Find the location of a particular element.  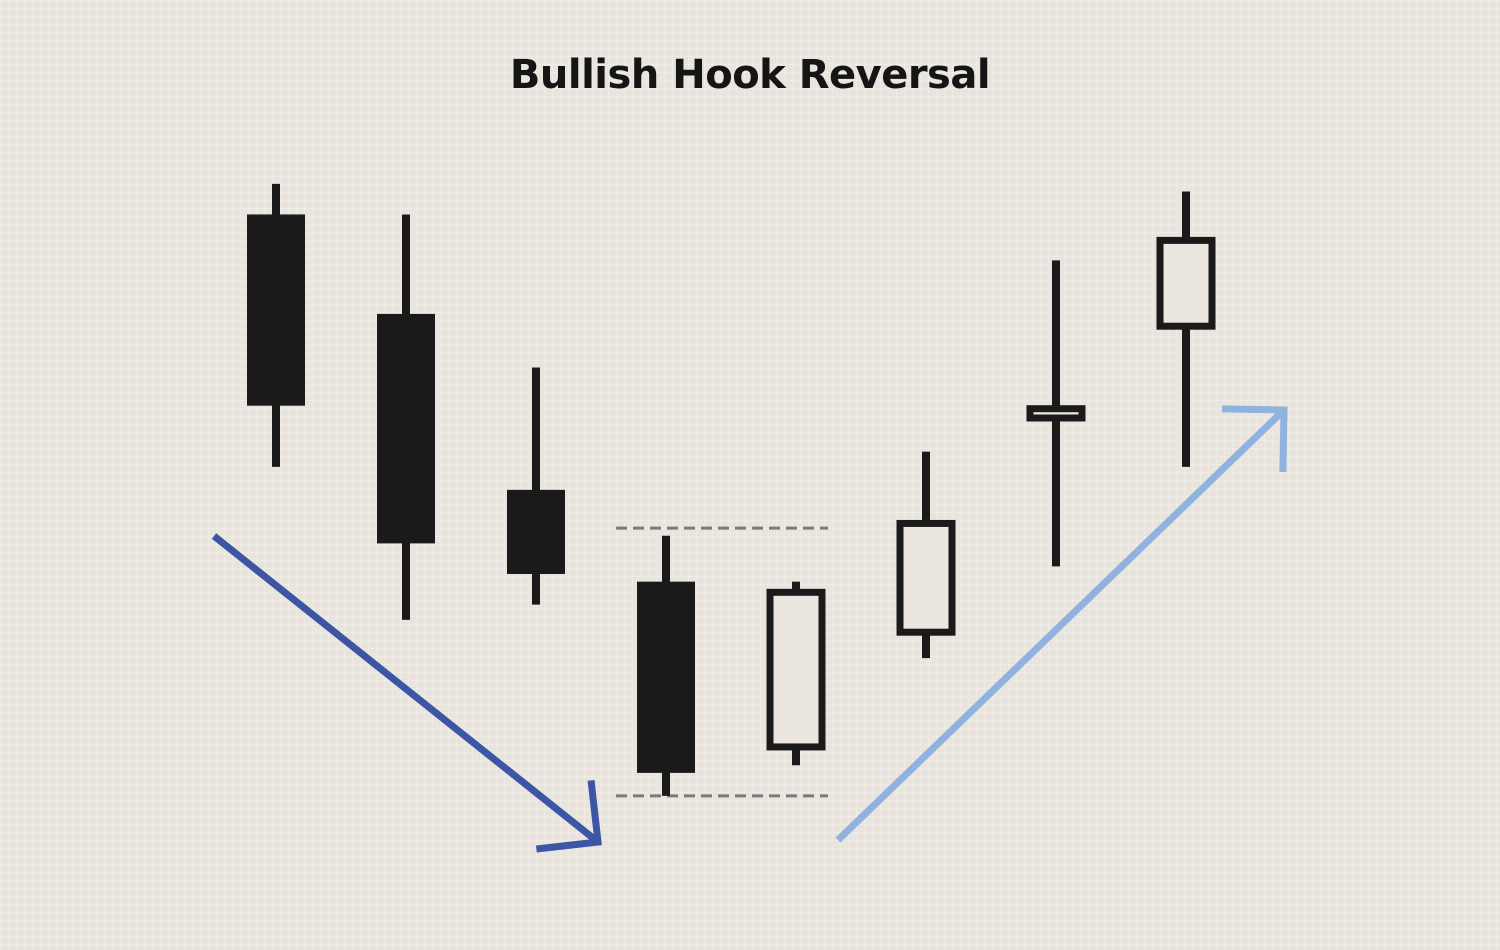

candle-8-body is located at coordinates (1186, 283).